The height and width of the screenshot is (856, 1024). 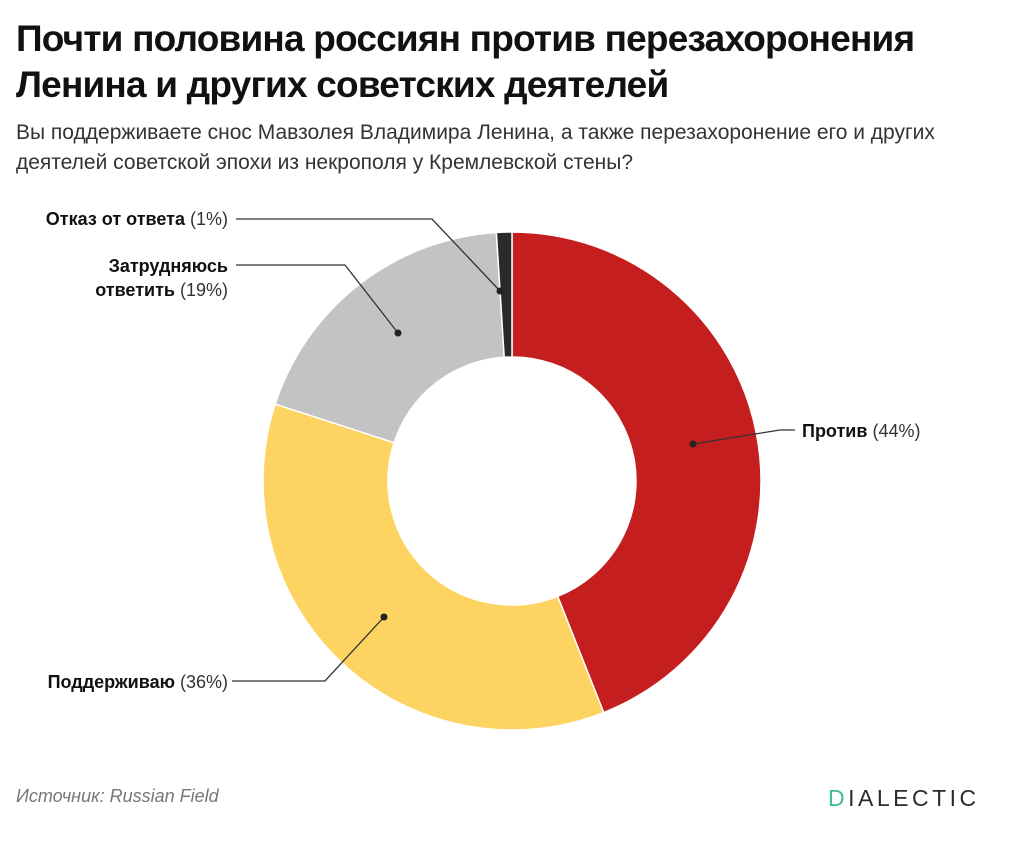 I want to click on slice-undecided, so click(x=390, y=337).